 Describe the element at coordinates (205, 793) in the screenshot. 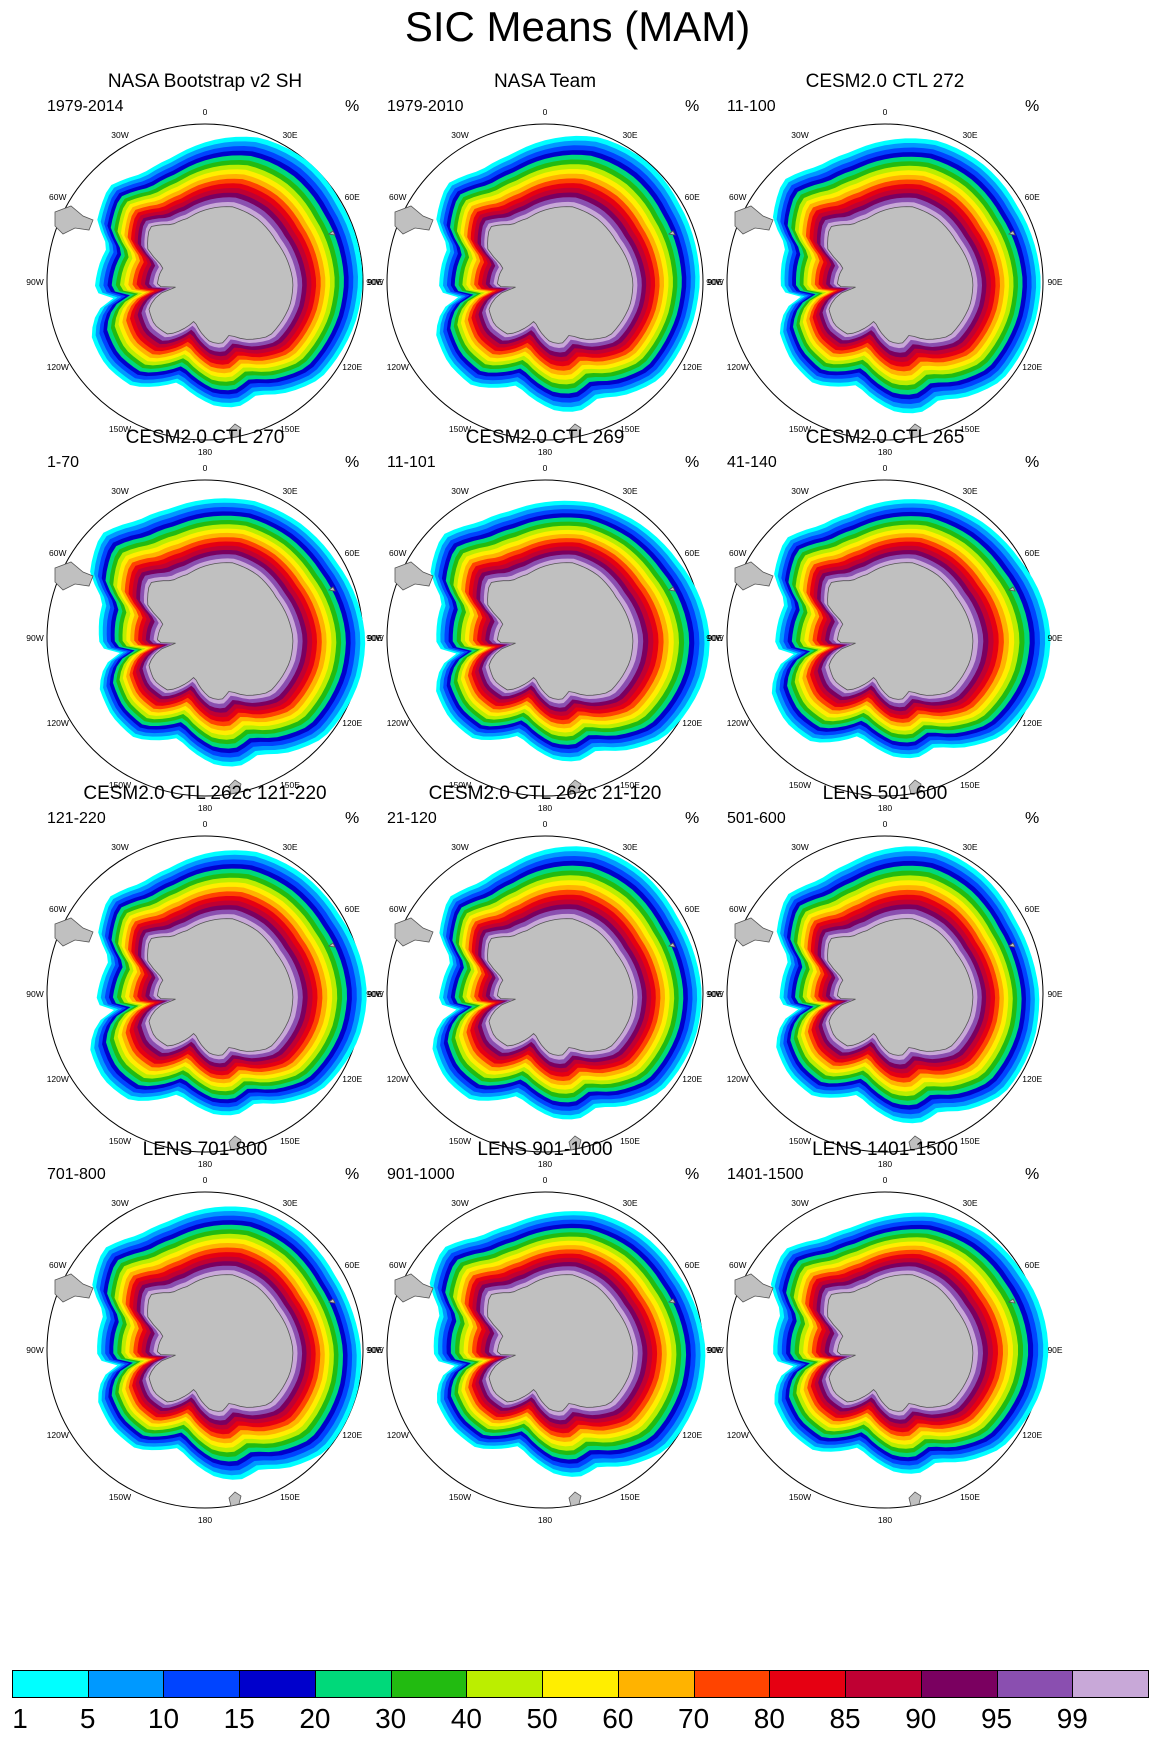

I see `panel-title: CESM2.0 CTL 262c 121-220` at that location.